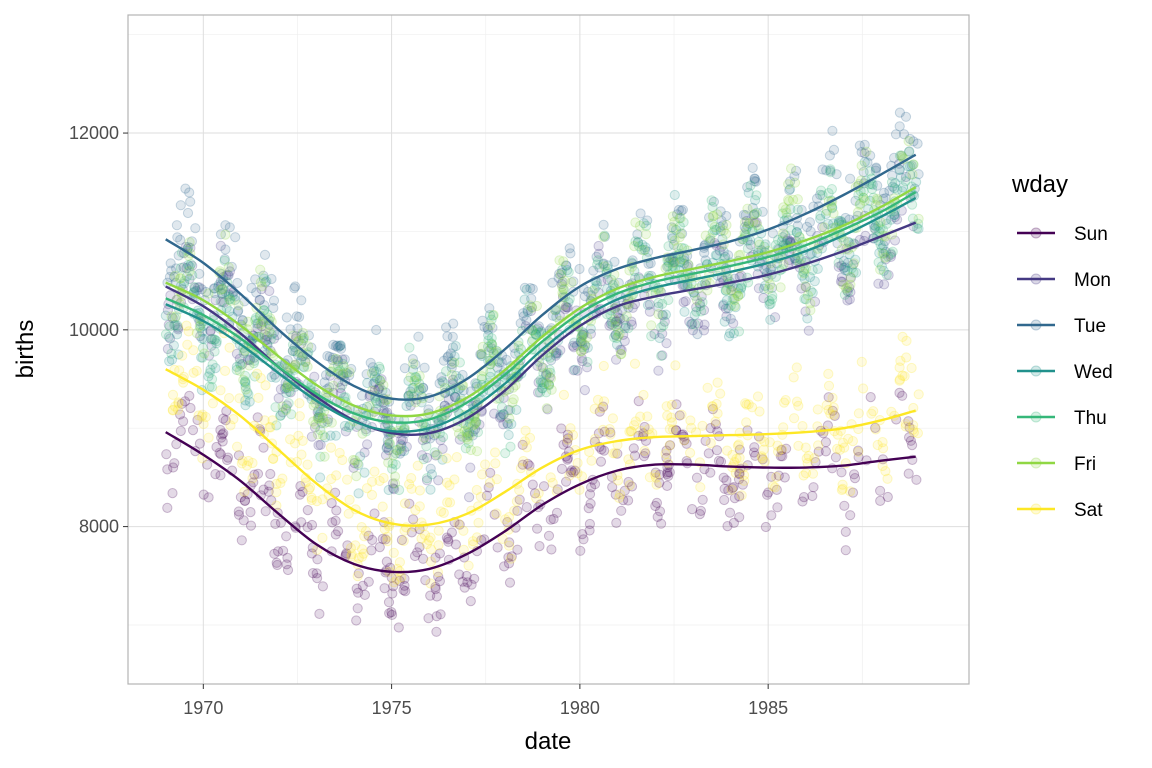 The image size is (1152, 768). Describe the element at coordinates (286, 317) in the screenshot. I see `data-point-tue` at that location.